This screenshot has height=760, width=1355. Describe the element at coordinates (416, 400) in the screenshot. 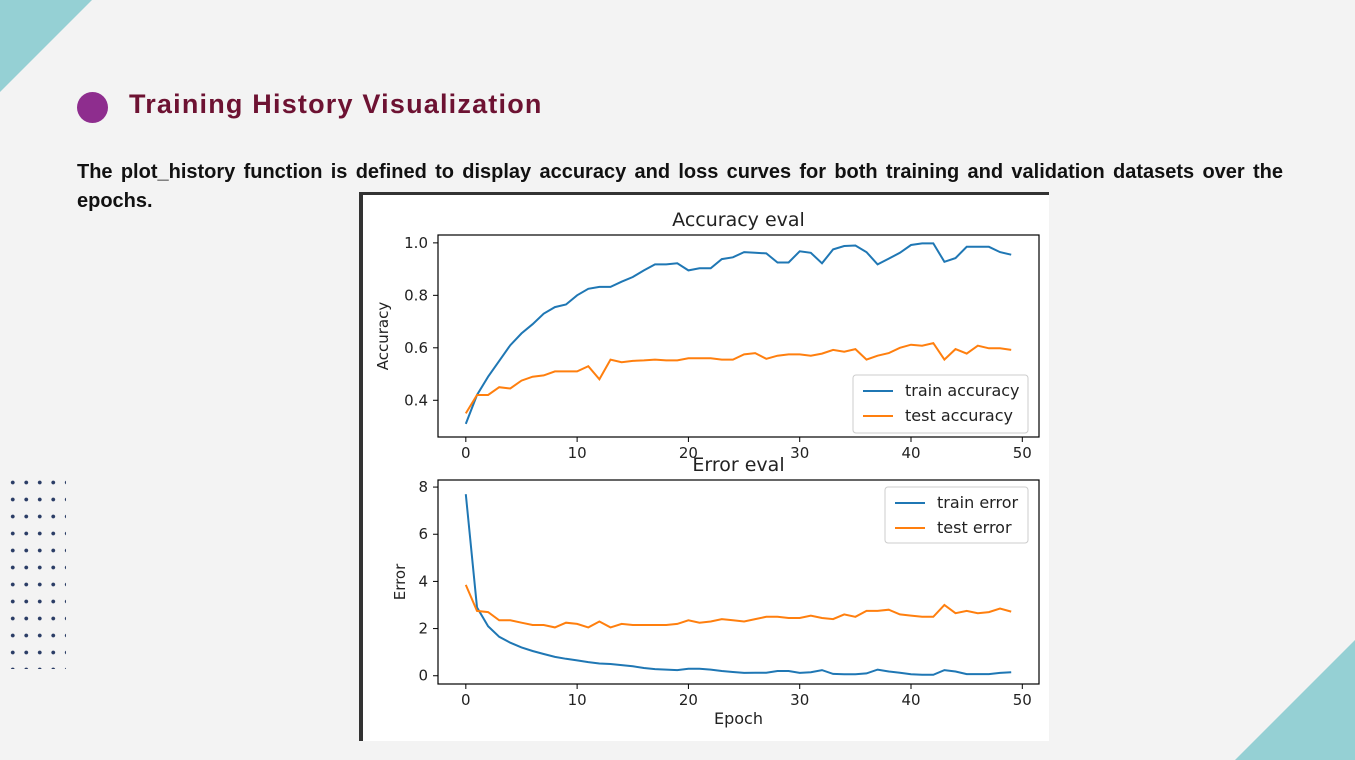

I see `y-tick-label: 0.4` at that location.